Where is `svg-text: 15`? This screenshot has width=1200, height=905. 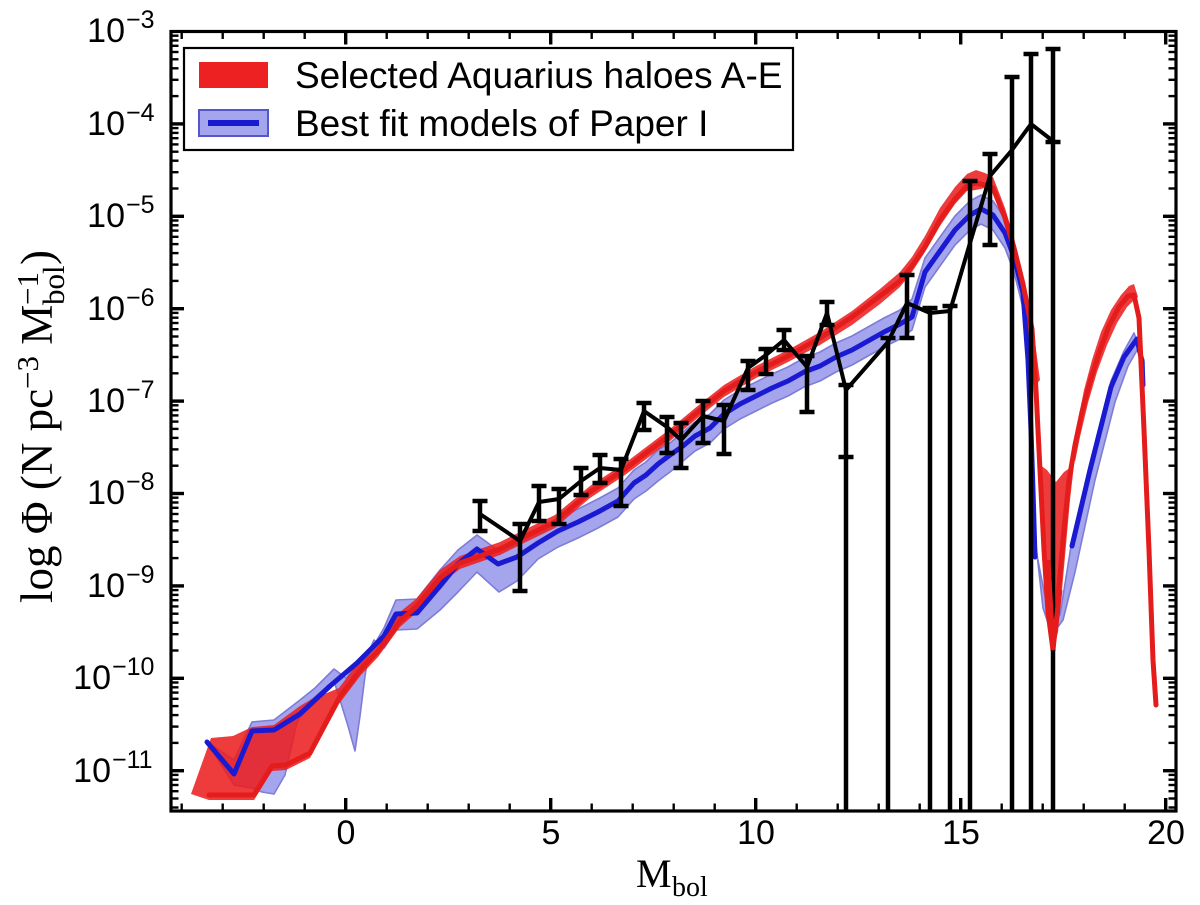 svg-text: 15 is located at coordinates (961, 833).